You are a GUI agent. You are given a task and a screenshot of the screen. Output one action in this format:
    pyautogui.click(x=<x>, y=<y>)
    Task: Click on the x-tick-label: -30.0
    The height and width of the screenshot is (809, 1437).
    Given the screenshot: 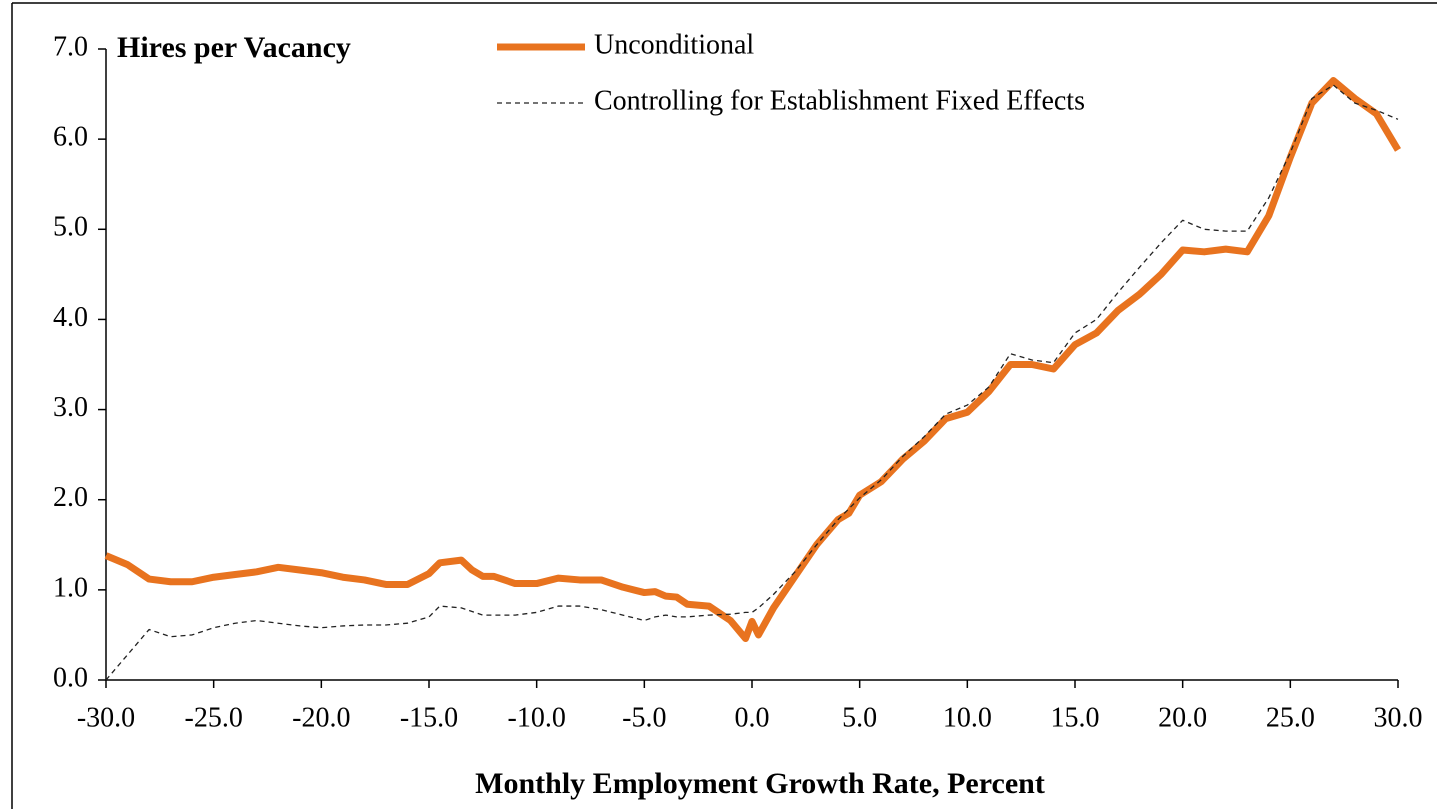 What is the action you would take?
    pyautogui.click(x=106, y=717)
    